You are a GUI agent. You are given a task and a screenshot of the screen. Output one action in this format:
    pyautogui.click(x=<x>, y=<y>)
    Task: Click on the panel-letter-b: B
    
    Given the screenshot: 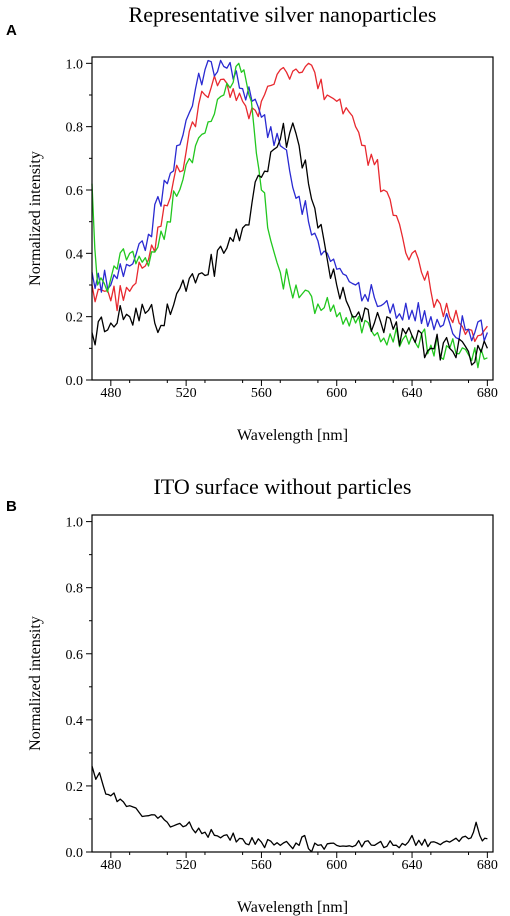 What is the action you would take?
    pyautogui.click(x=11, y=506)
    